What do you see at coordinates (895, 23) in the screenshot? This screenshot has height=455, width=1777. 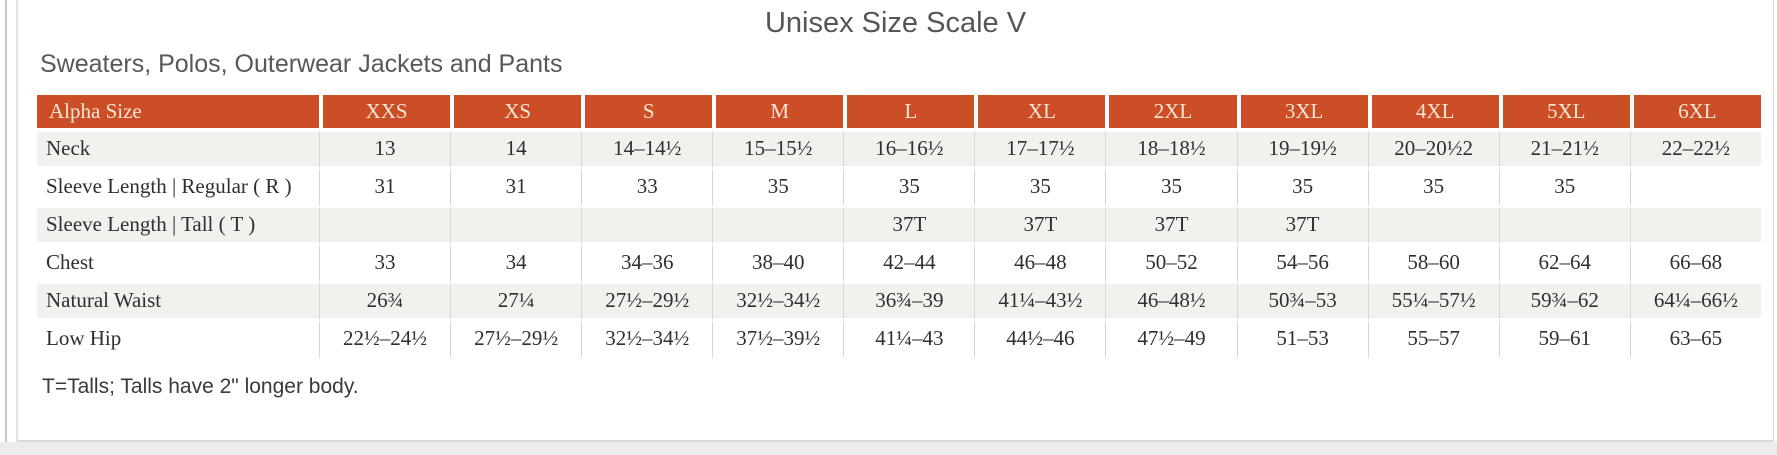 I see `page-title: Unisex Size Scale V` at bounding box center [895, 23].